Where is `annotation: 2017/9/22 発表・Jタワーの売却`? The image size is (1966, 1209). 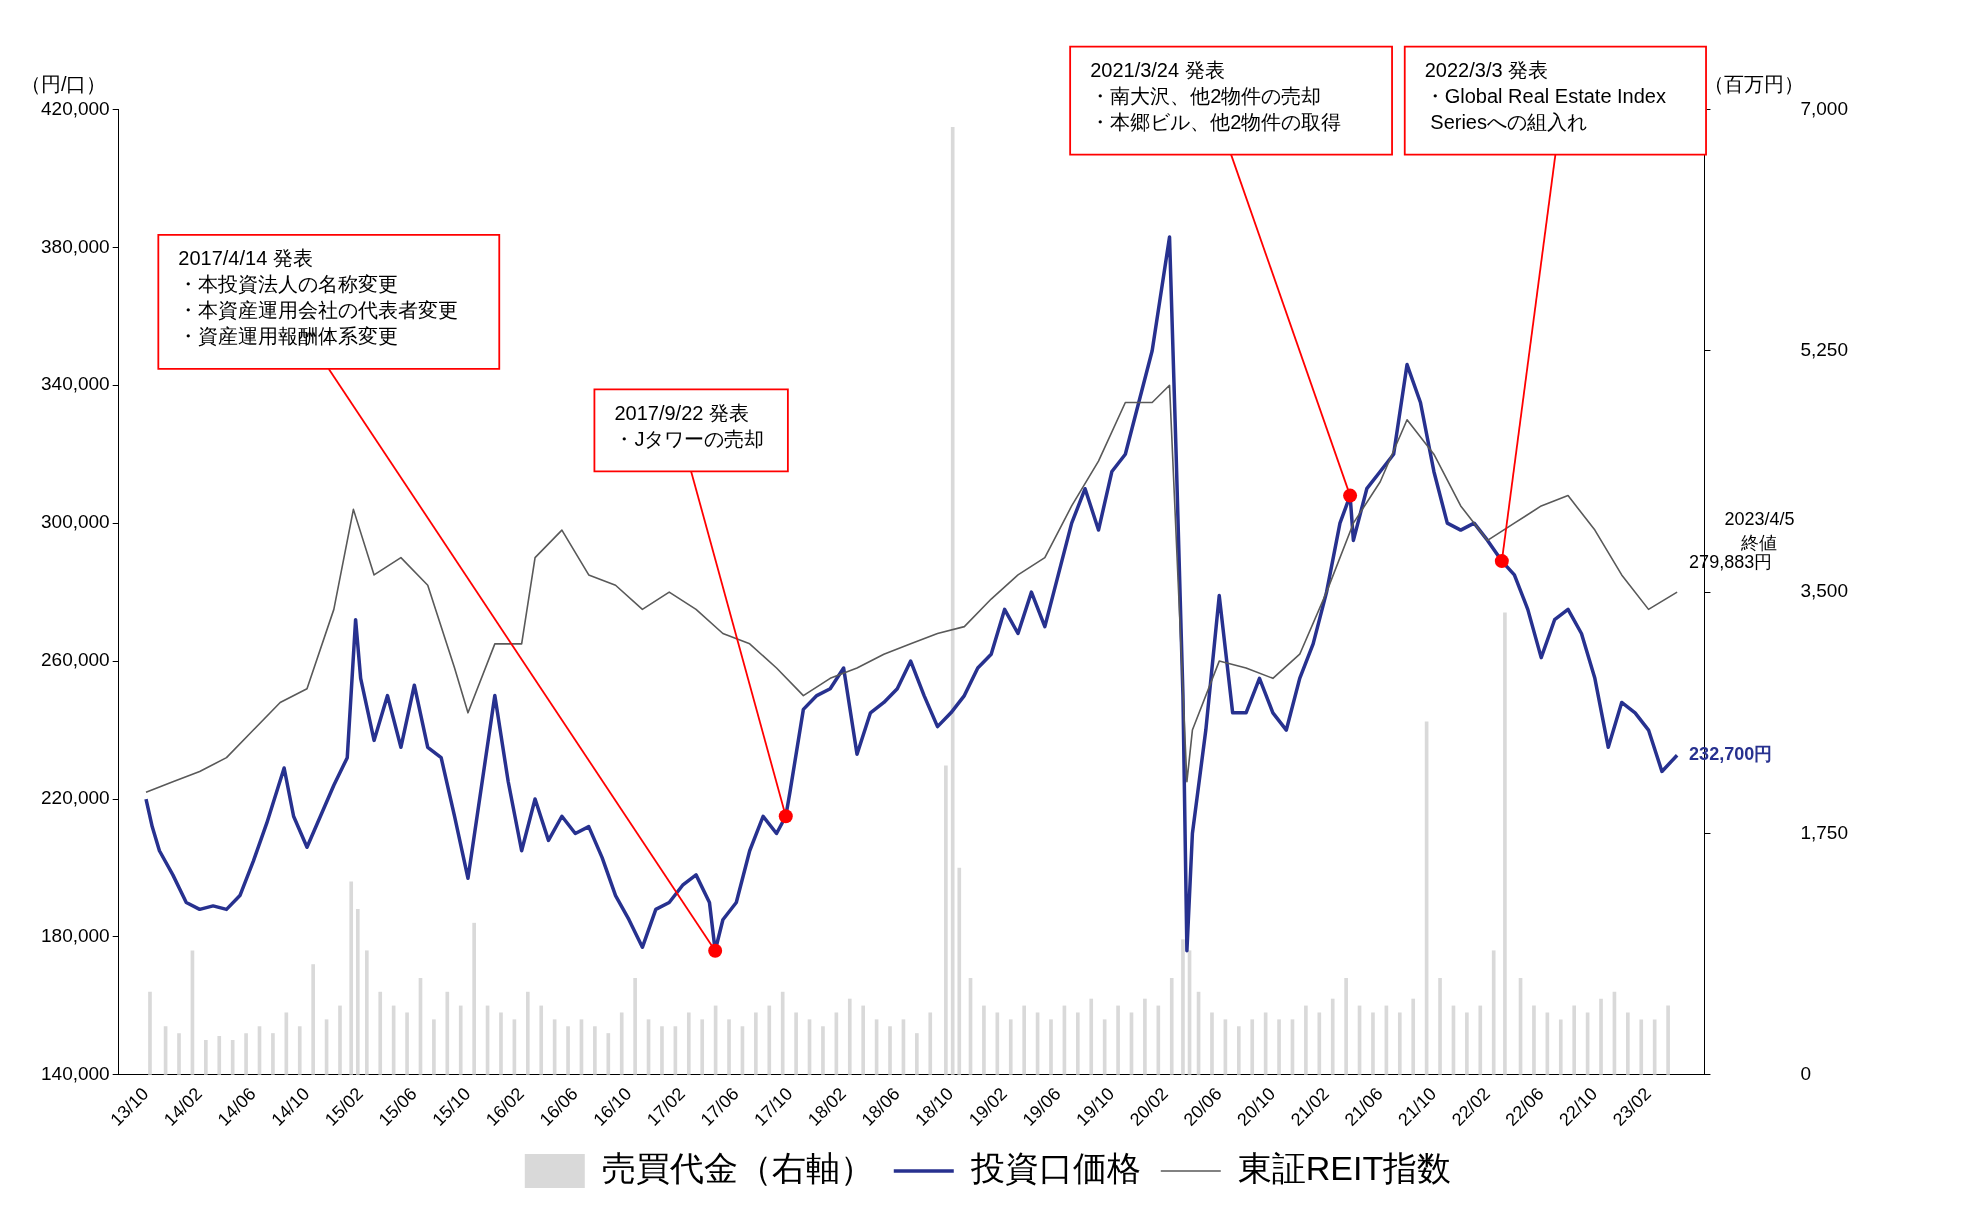
annotation: 2017/9/22 発表・Jタワーの売却 is located at coordinates (689, 425).